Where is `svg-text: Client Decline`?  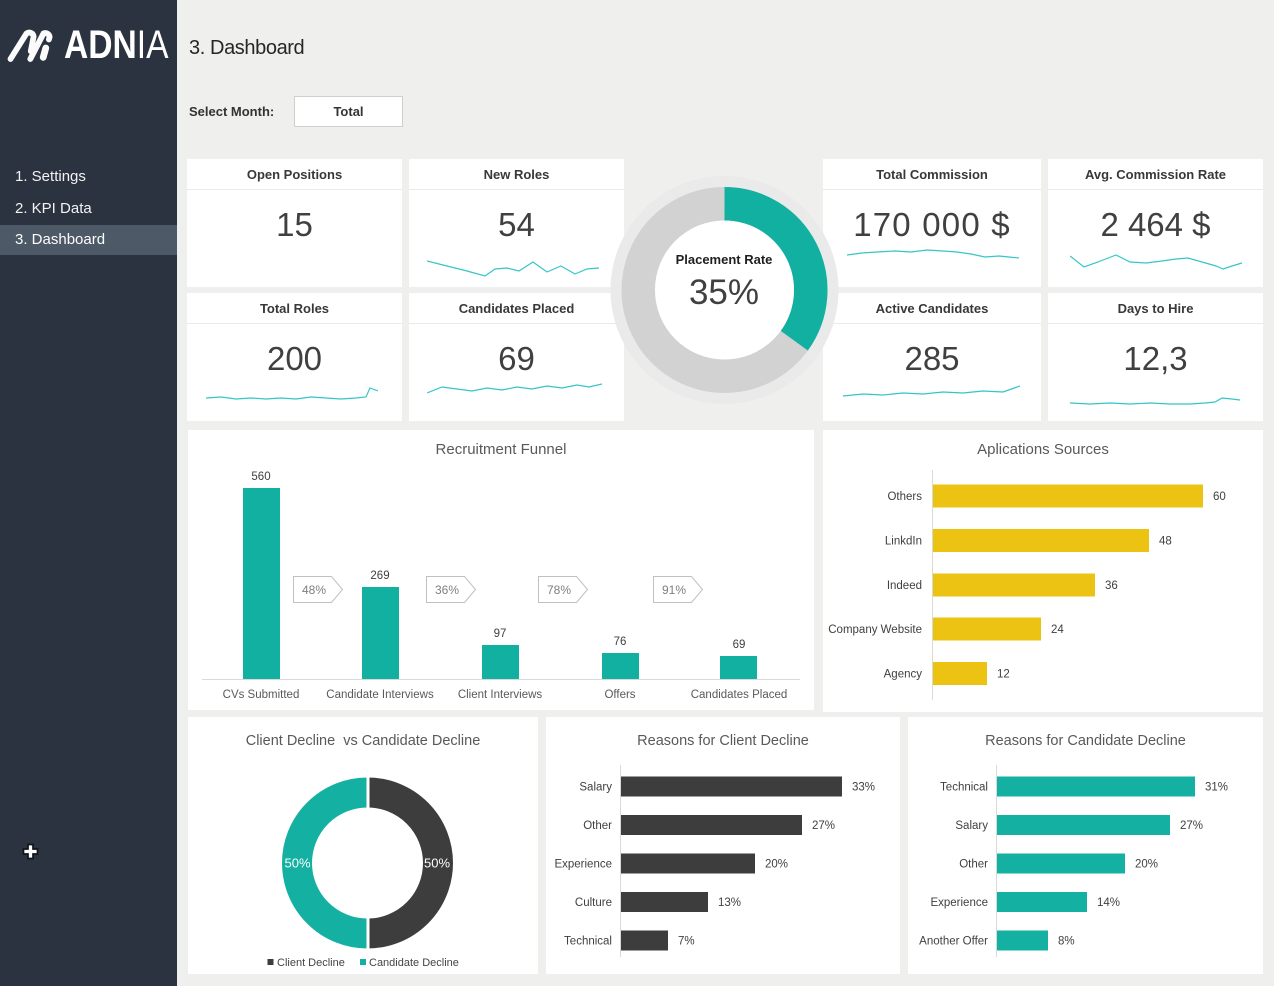
svg-text: Client Decline is located at coordinates (311, 963).